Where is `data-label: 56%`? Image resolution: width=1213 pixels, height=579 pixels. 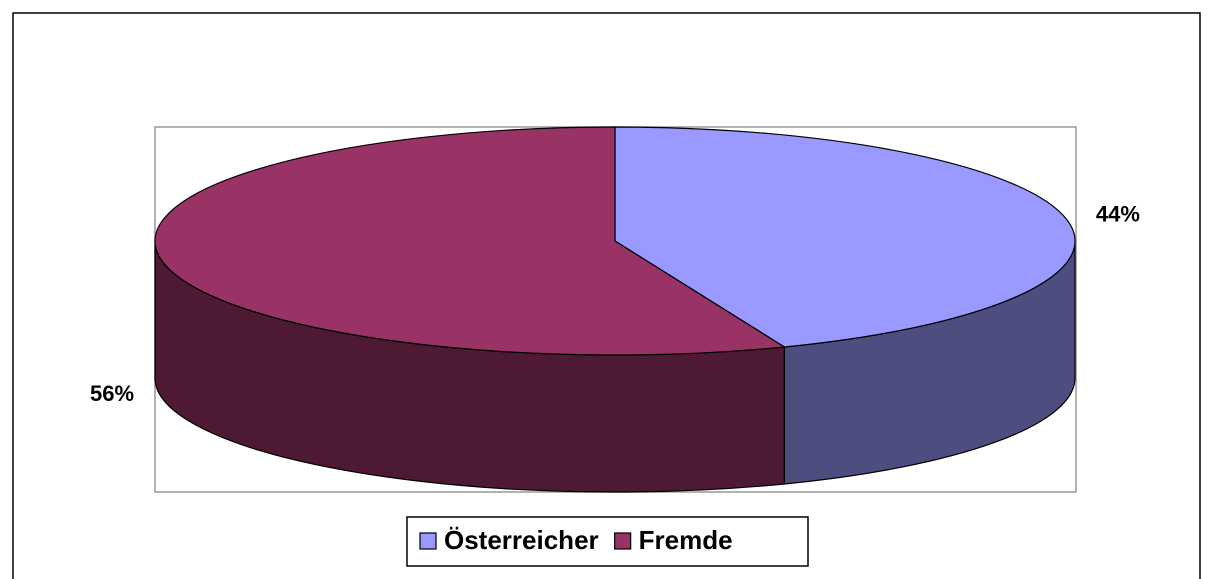 data-label: 56% is located at coordinates (112, 393).